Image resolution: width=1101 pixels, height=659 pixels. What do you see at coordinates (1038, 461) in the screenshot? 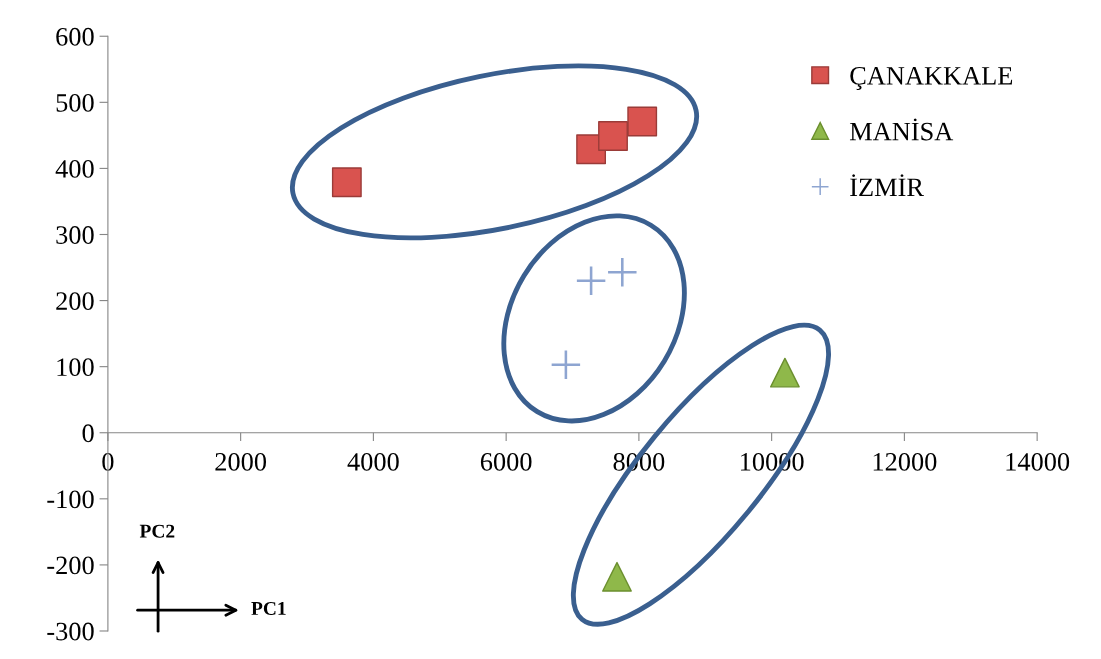
I see `x-tick-label: 14000` at bounding box center [1038, 461].